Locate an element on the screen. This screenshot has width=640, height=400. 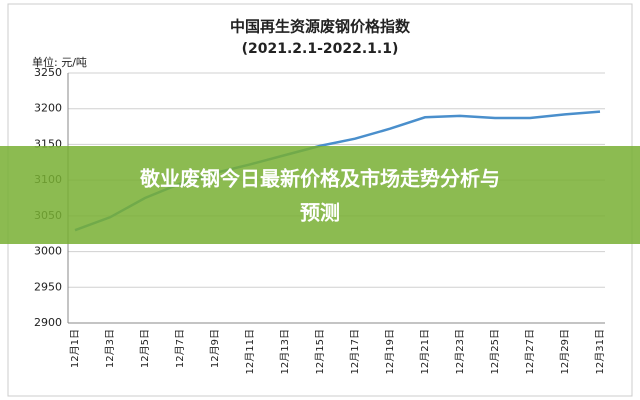
x-tick-label: 12月23日 is located at coordinates (460, 351).